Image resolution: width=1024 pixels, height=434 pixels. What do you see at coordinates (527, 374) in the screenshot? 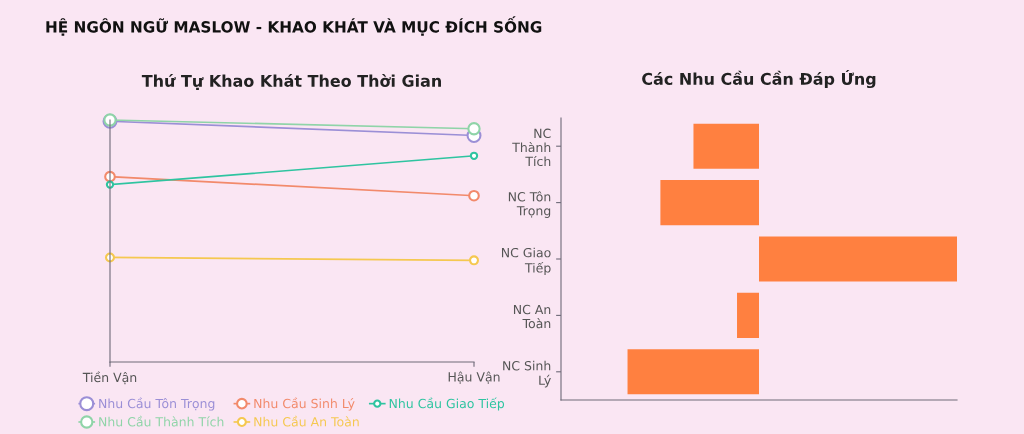
I see `y-tick-label: NC Sinh Lý` at bounding box center [527, 374].